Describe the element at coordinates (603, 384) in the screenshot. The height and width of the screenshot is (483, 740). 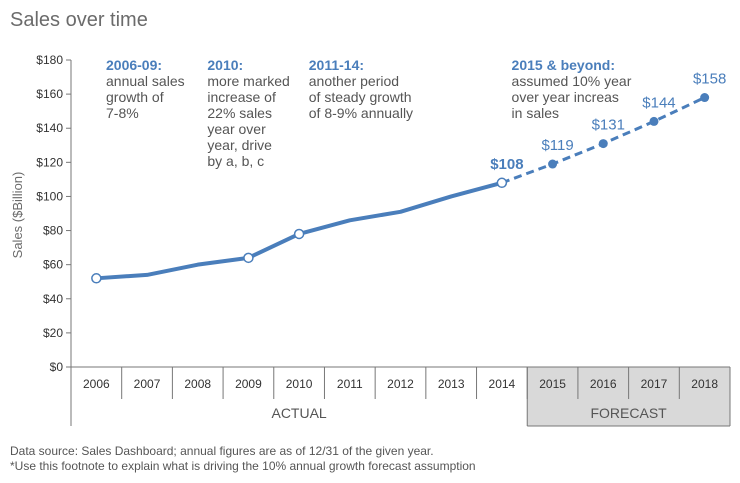
I see `x-tick-label: 2016` at that location.